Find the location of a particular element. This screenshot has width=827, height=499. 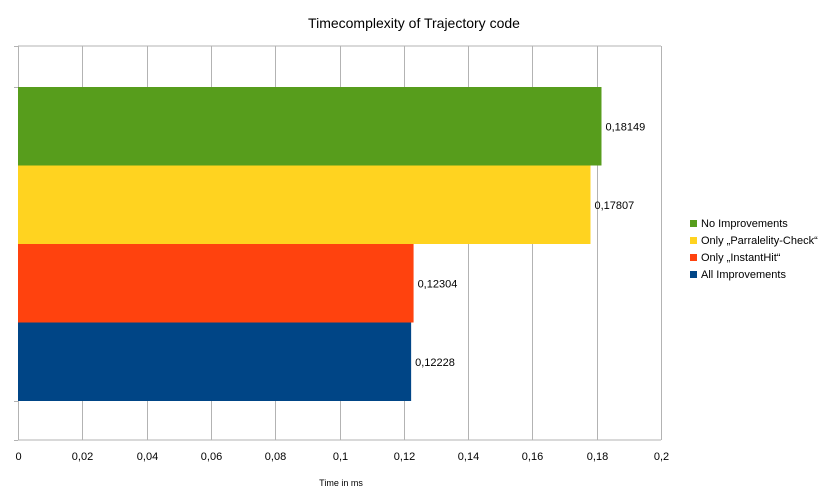

x-tick-label: 0,06 is located at coordinates (211, 457).